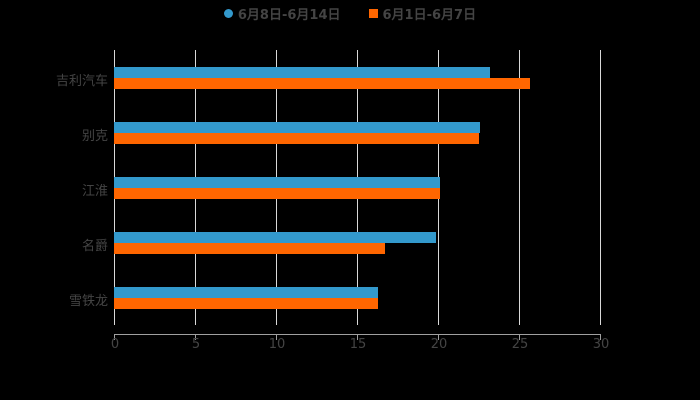 This screenshot has width=700, height=400. Describe the element at coordinates (601, 344) in the screenshot. I see `x-axis-tick-label: 30` at that location.